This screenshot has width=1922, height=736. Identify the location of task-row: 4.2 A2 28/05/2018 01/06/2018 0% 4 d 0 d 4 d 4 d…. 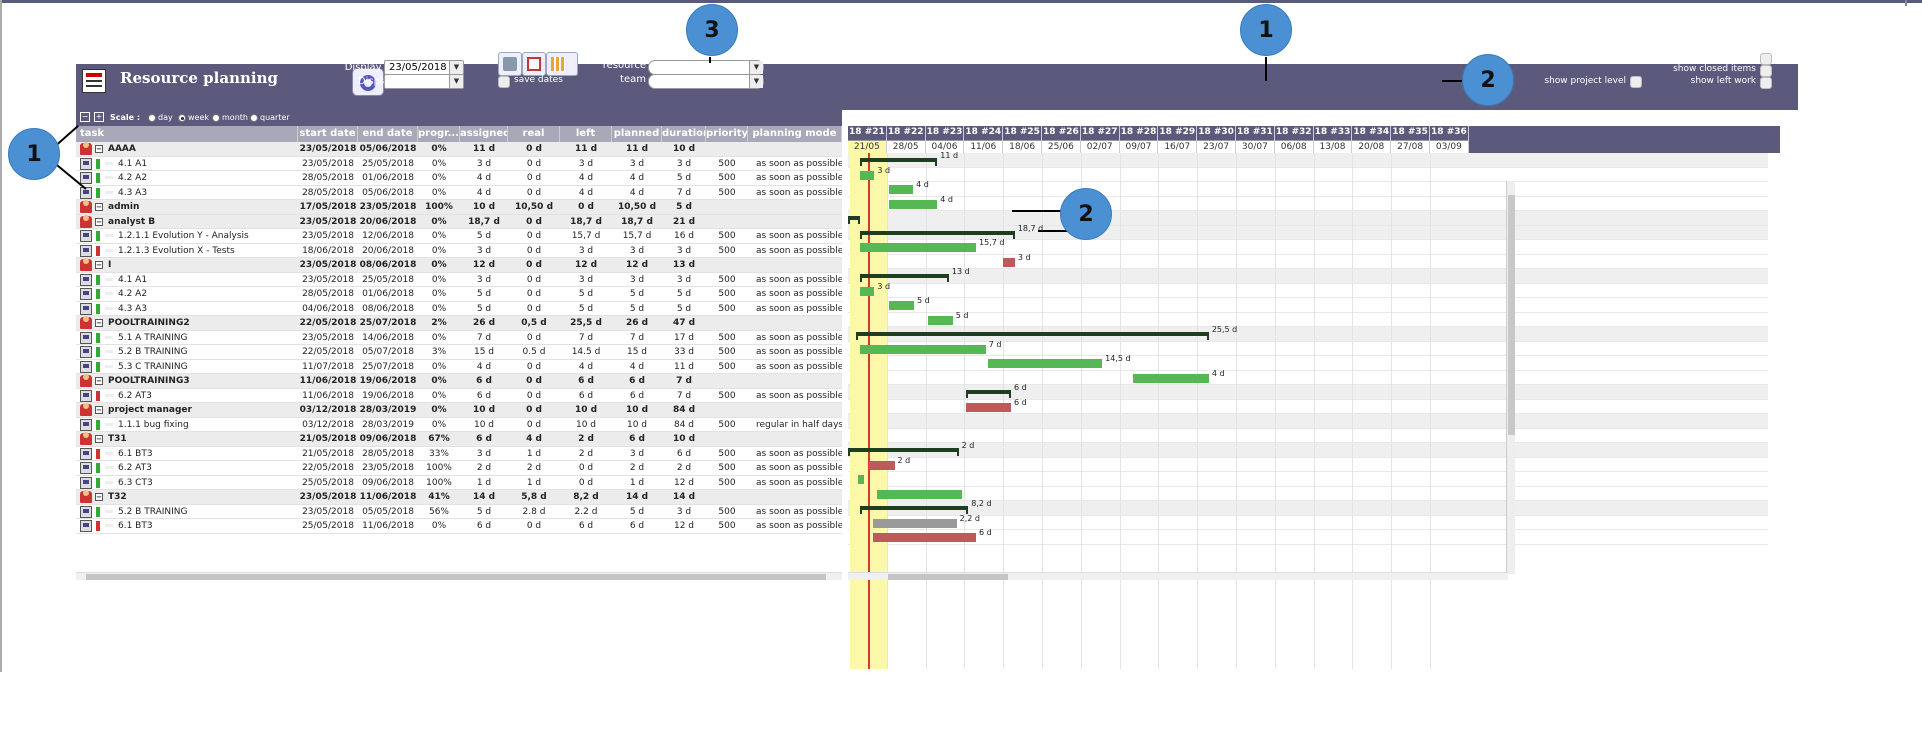
(459, 178).